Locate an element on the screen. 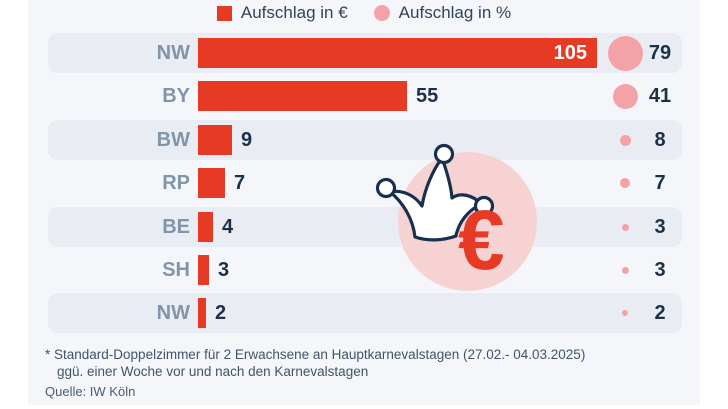 This screenshot has width=728, height=409. table-row: BW 9 8 is located at coordinates (364, 140).